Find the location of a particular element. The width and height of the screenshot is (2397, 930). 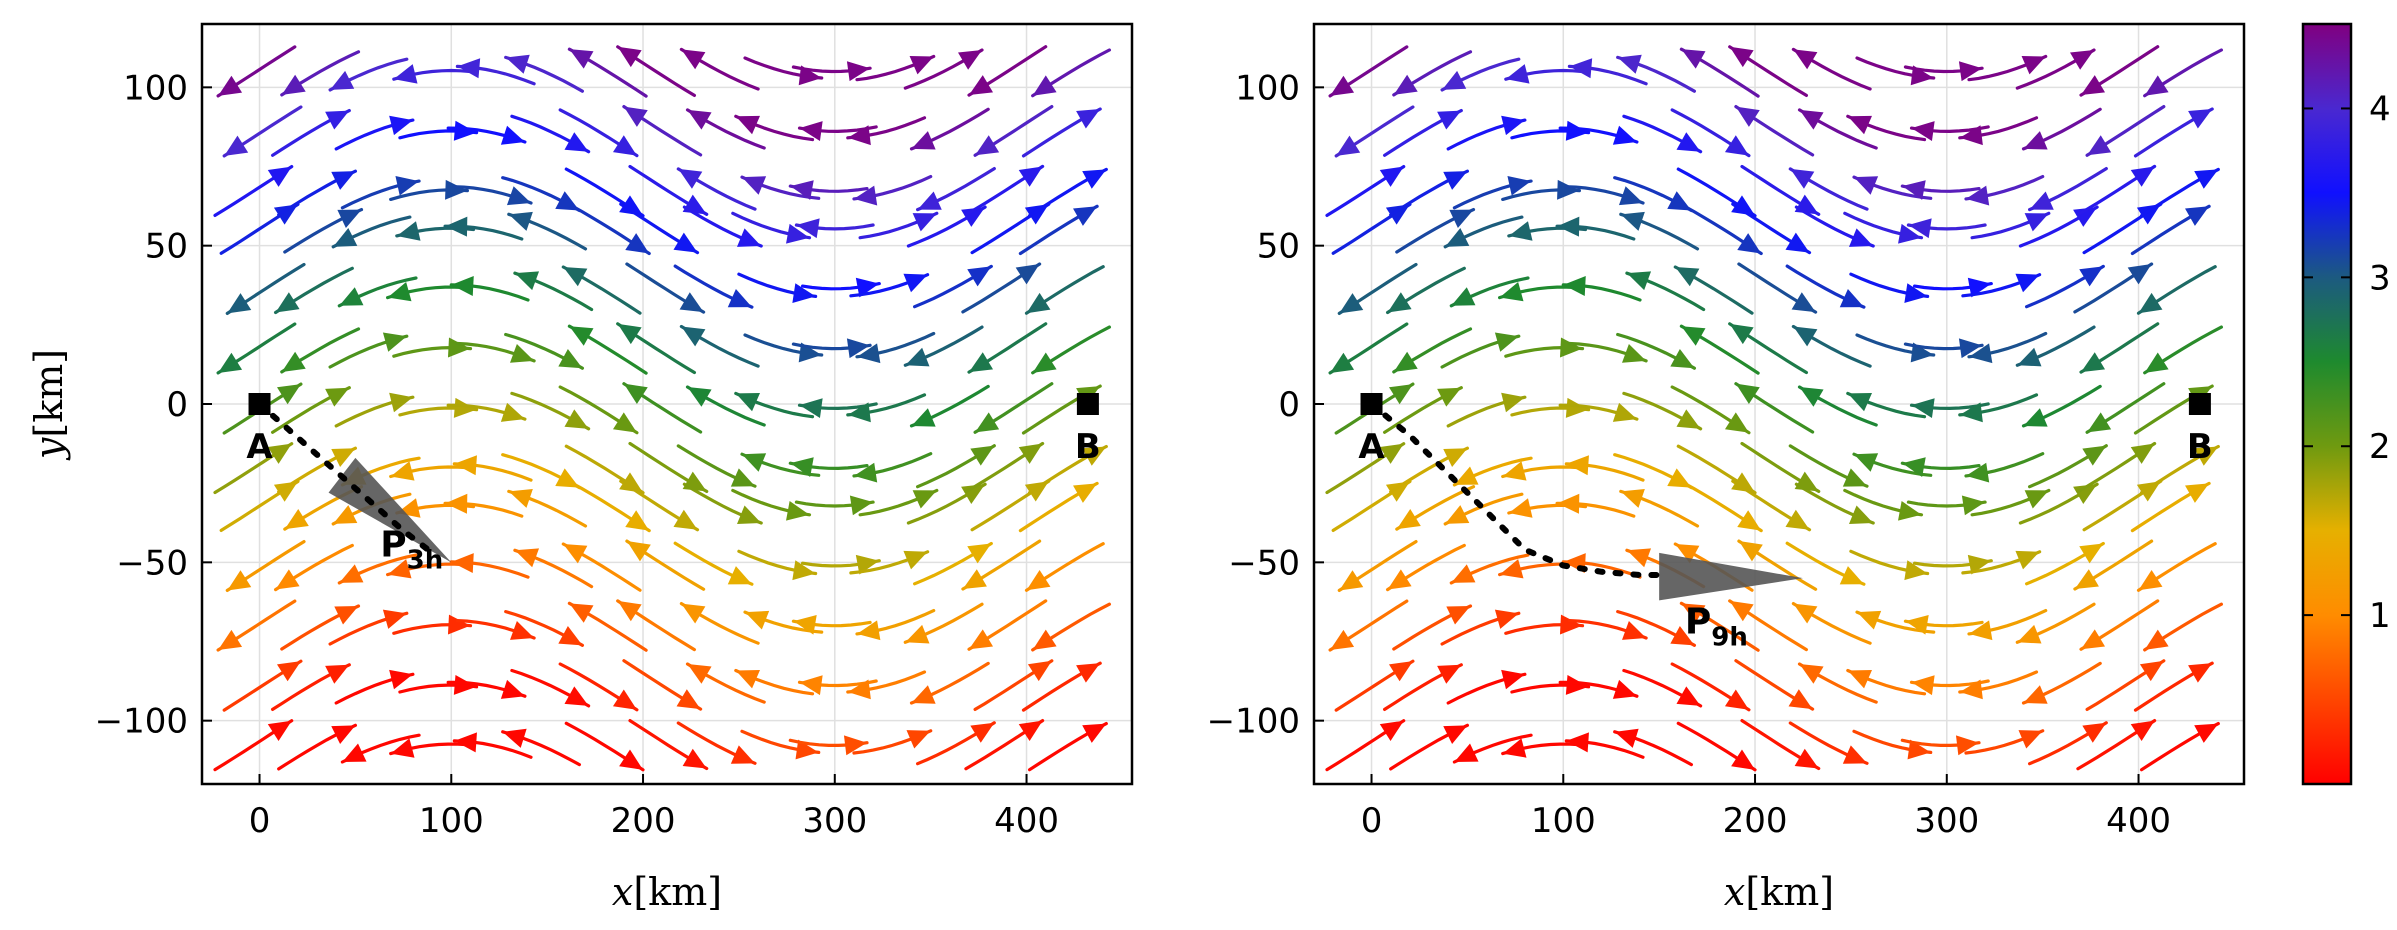

x-tick-label: 200 is located at coordinates (643, 821).